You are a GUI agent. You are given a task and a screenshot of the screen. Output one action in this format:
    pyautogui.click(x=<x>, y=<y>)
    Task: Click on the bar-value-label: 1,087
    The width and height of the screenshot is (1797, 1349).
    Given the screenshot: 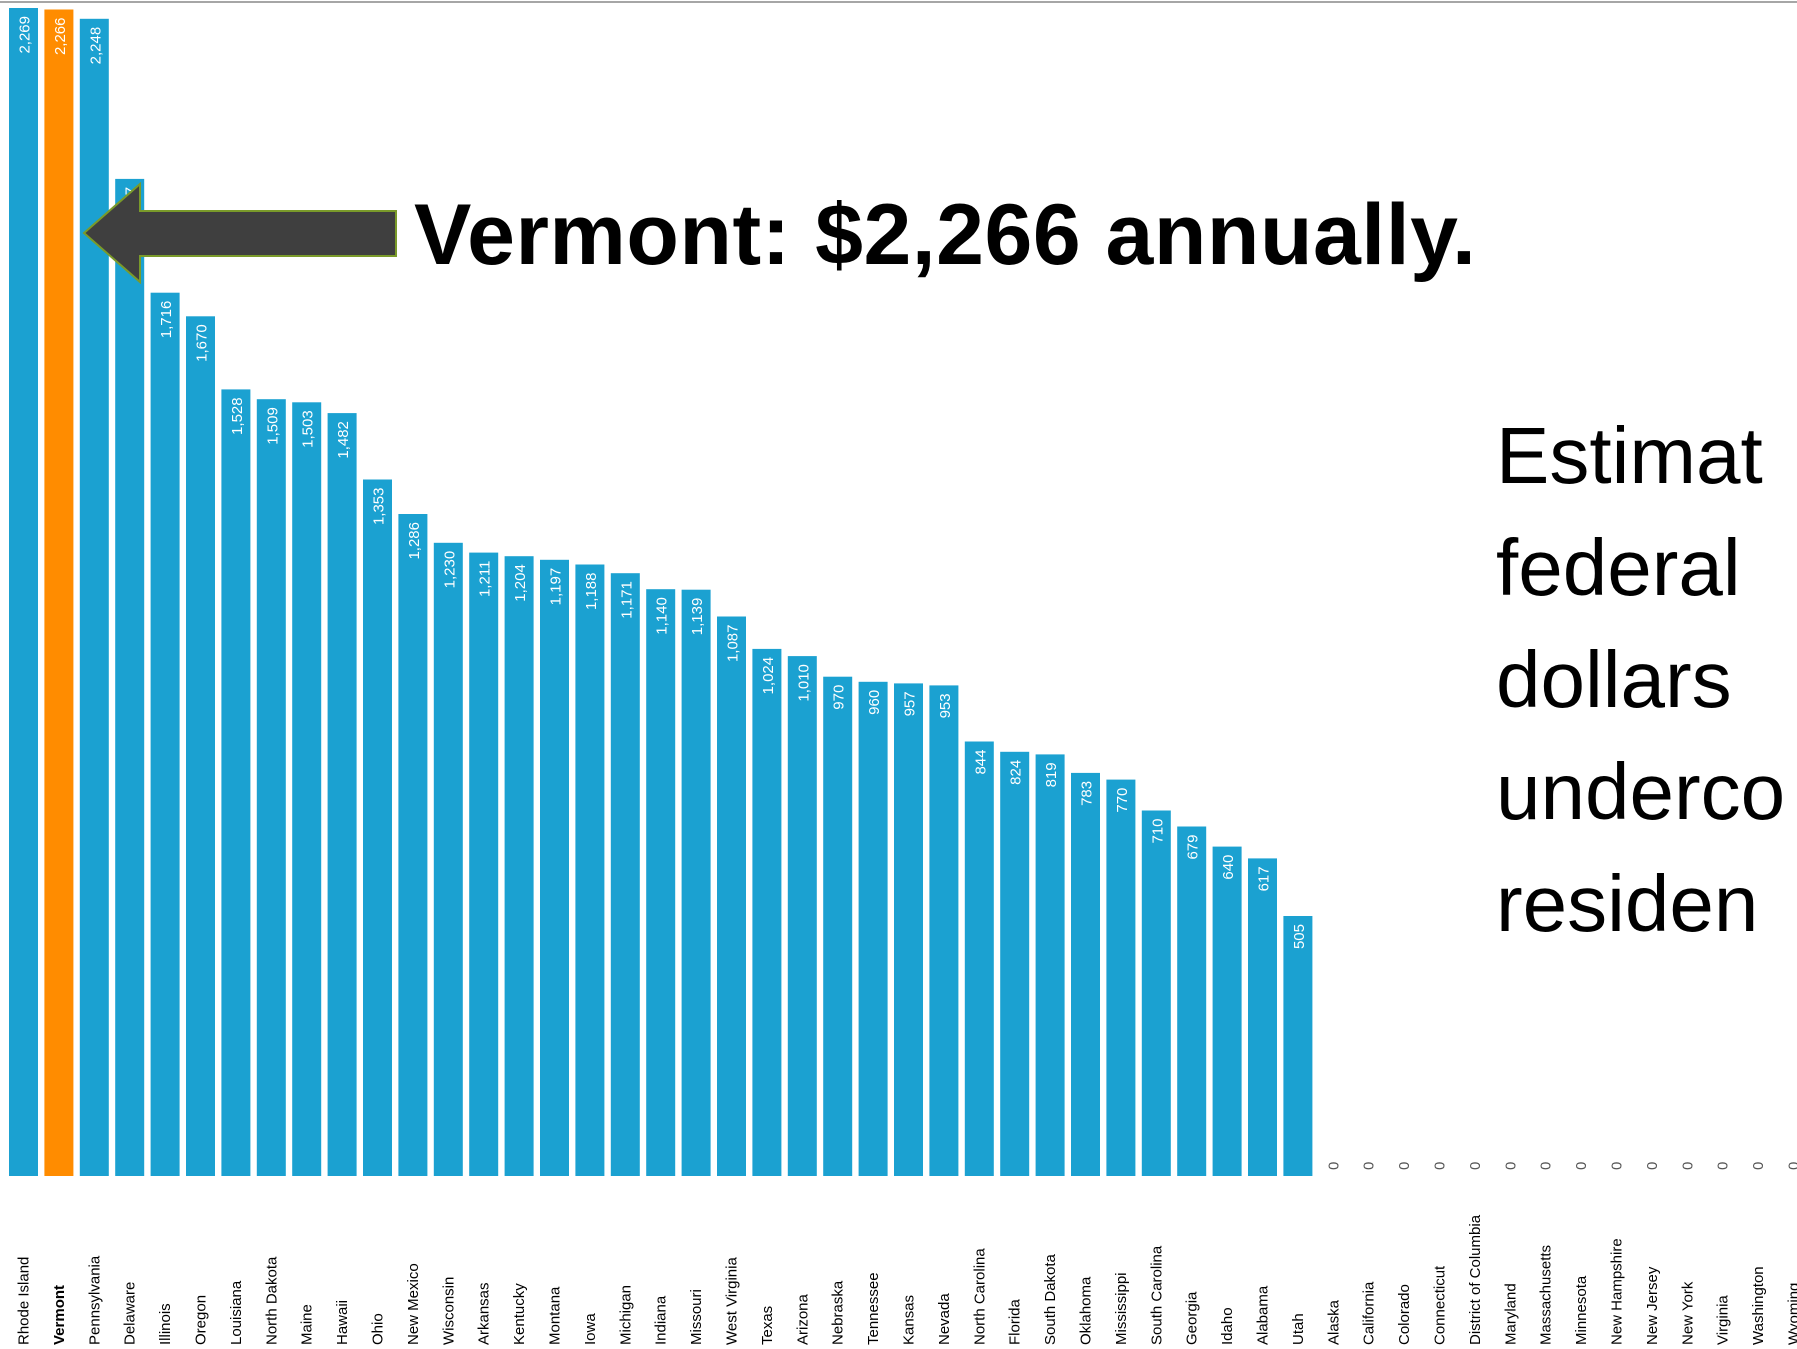 What is the action you would take?
    pyautogui.click(x=733, y=644)
    